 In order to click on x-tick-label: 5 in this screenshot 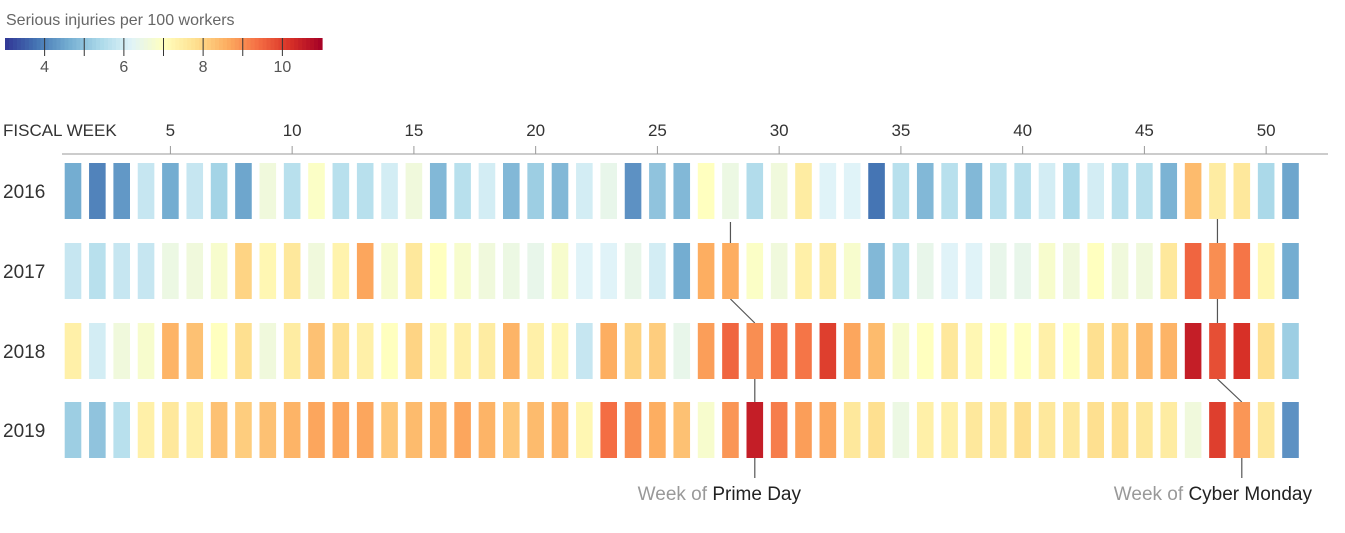, I will do `click(170, 130)`.